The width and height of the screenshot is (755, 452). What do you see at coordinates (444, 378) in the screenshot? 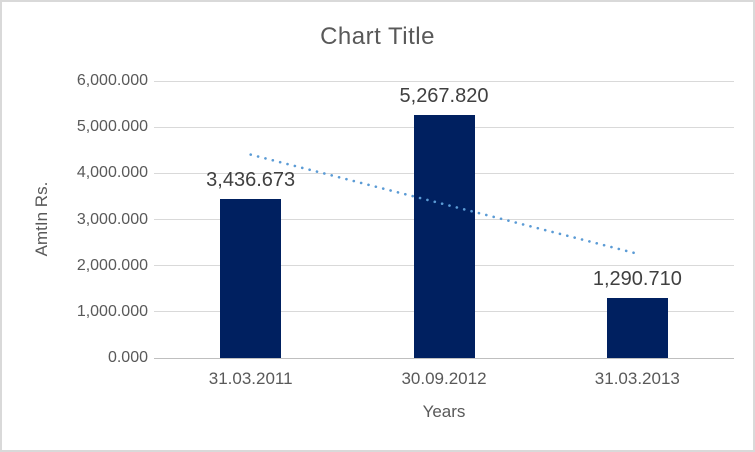
I see `x-tick-label: 30.09.2012` at bounding box center [444, 378].